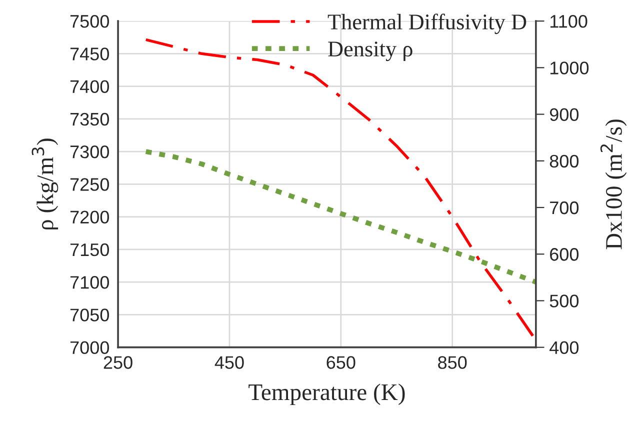  What do you see at coordinates (89, 184) in the screenshot?
I see `y-tick-label: 7250` at bounding box center [89, 184].